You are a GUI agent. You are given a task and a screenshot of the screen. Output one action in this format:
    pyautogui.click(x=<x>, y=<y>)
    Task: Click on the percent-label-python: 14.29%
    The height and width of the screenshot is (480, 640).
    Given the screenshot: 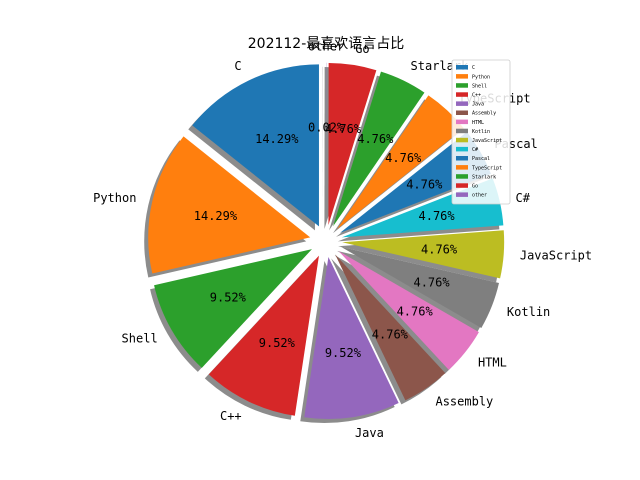 What is the action you would take?
    pyautogui.click(x=216, y=216)
    